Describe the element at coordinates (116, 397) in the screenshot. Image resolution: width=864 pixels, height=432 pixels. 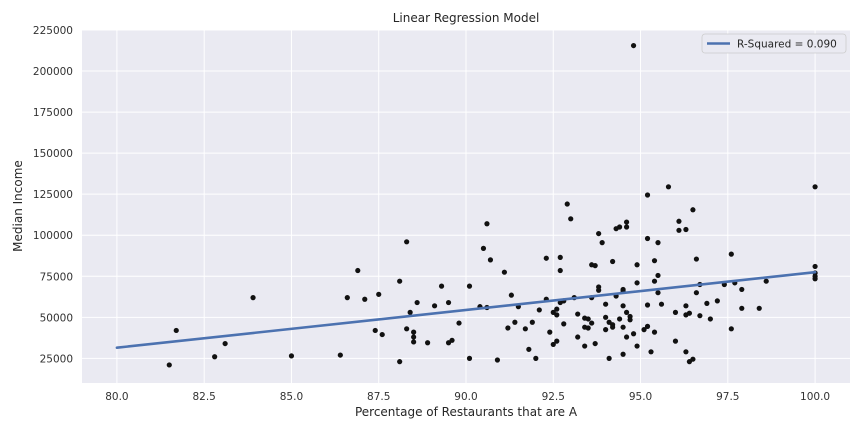
I see `x-tick-label: 80.0` at that location.